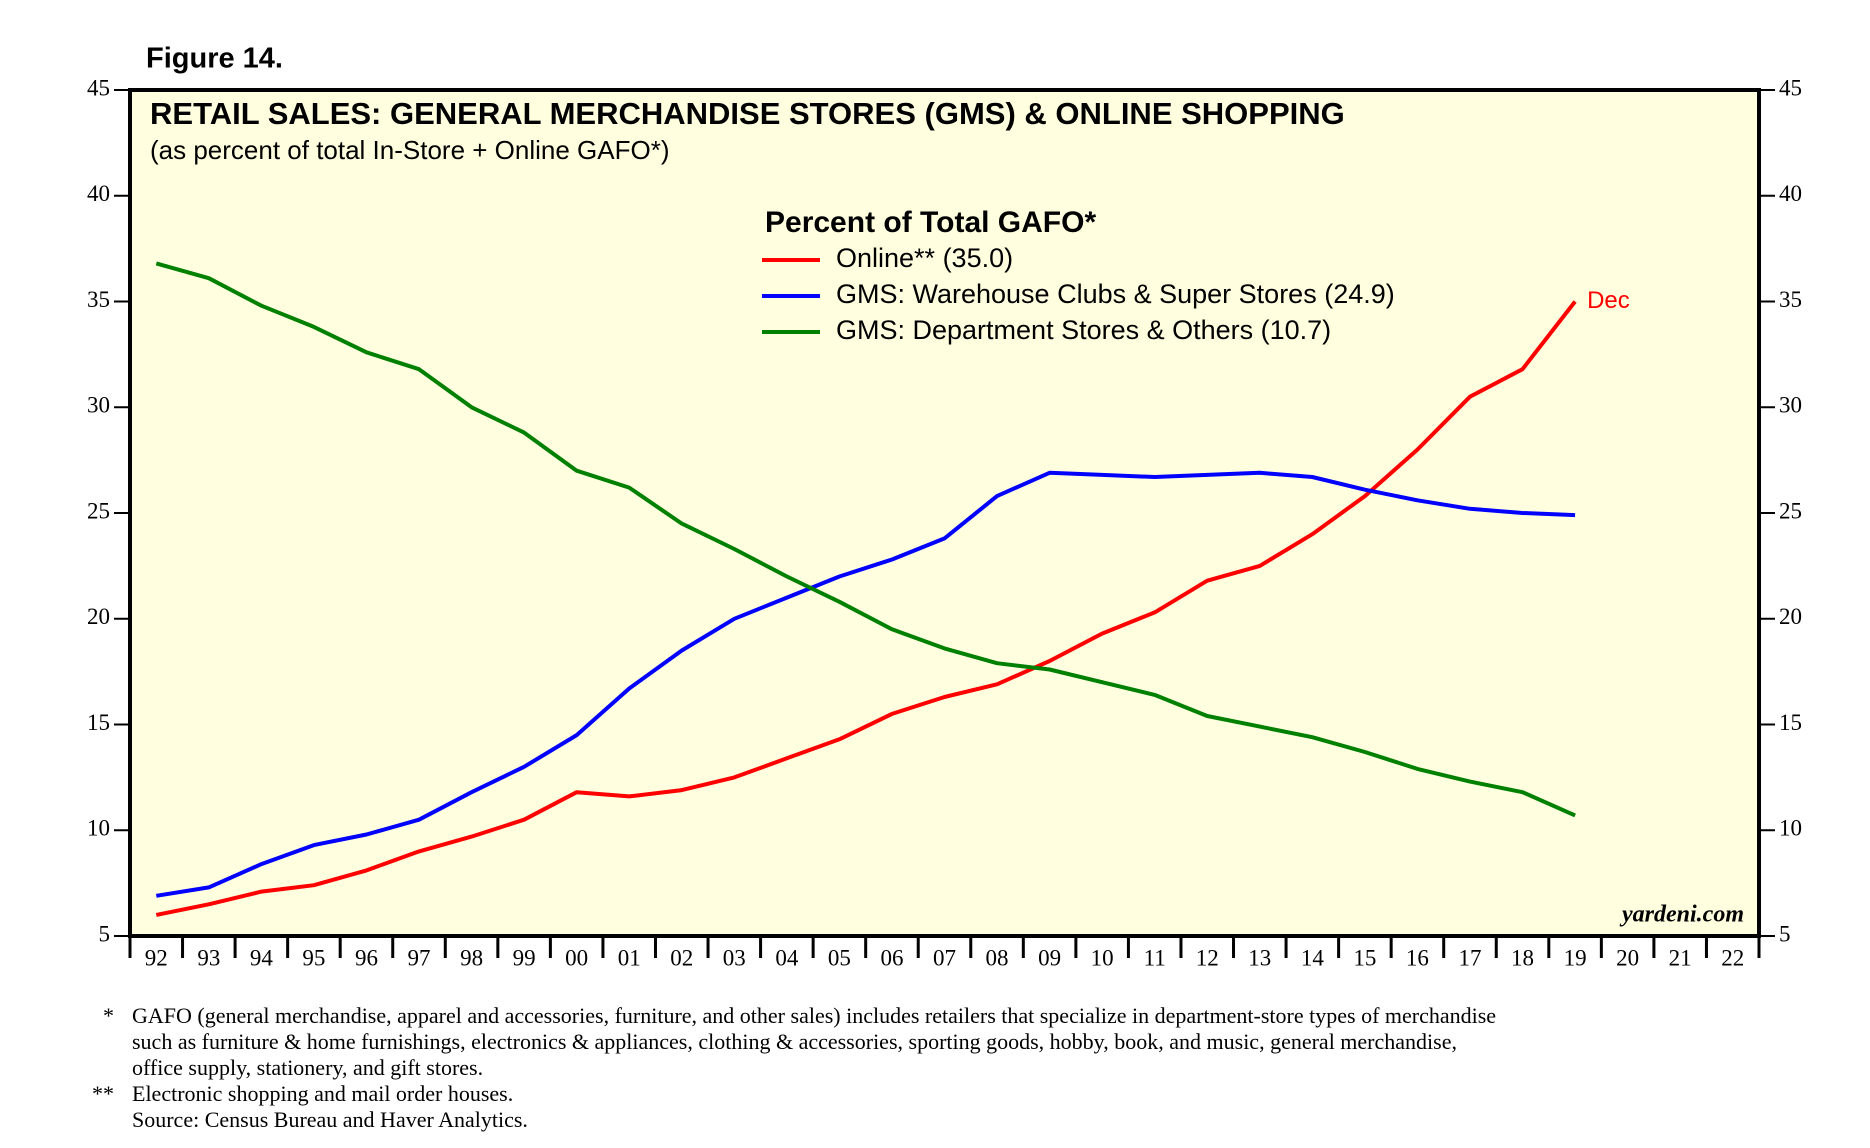  Describe the element at coordinates (1790, 616) in the screenshot. I see `y2-tick-label: 20` at that location.